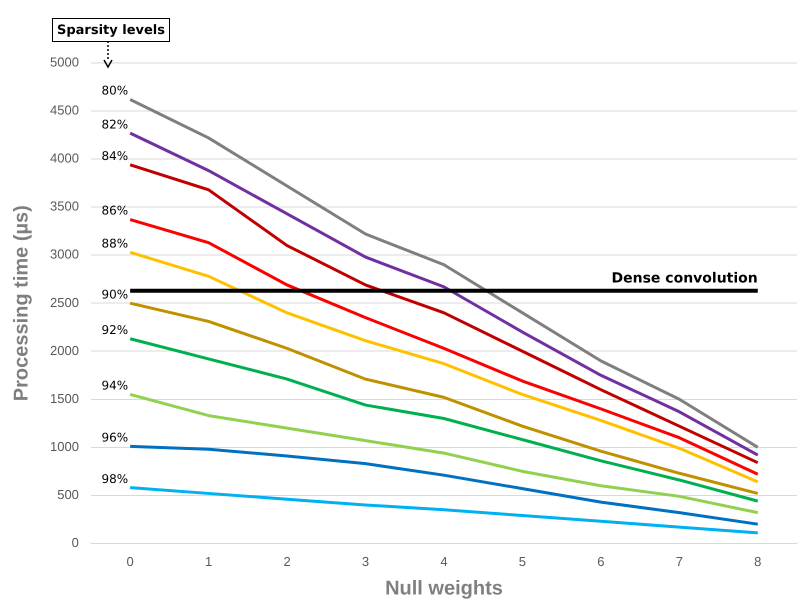 The width and height of the screenshot is (803, 609). I want to click on series-label: 82%, so click(114, 124).